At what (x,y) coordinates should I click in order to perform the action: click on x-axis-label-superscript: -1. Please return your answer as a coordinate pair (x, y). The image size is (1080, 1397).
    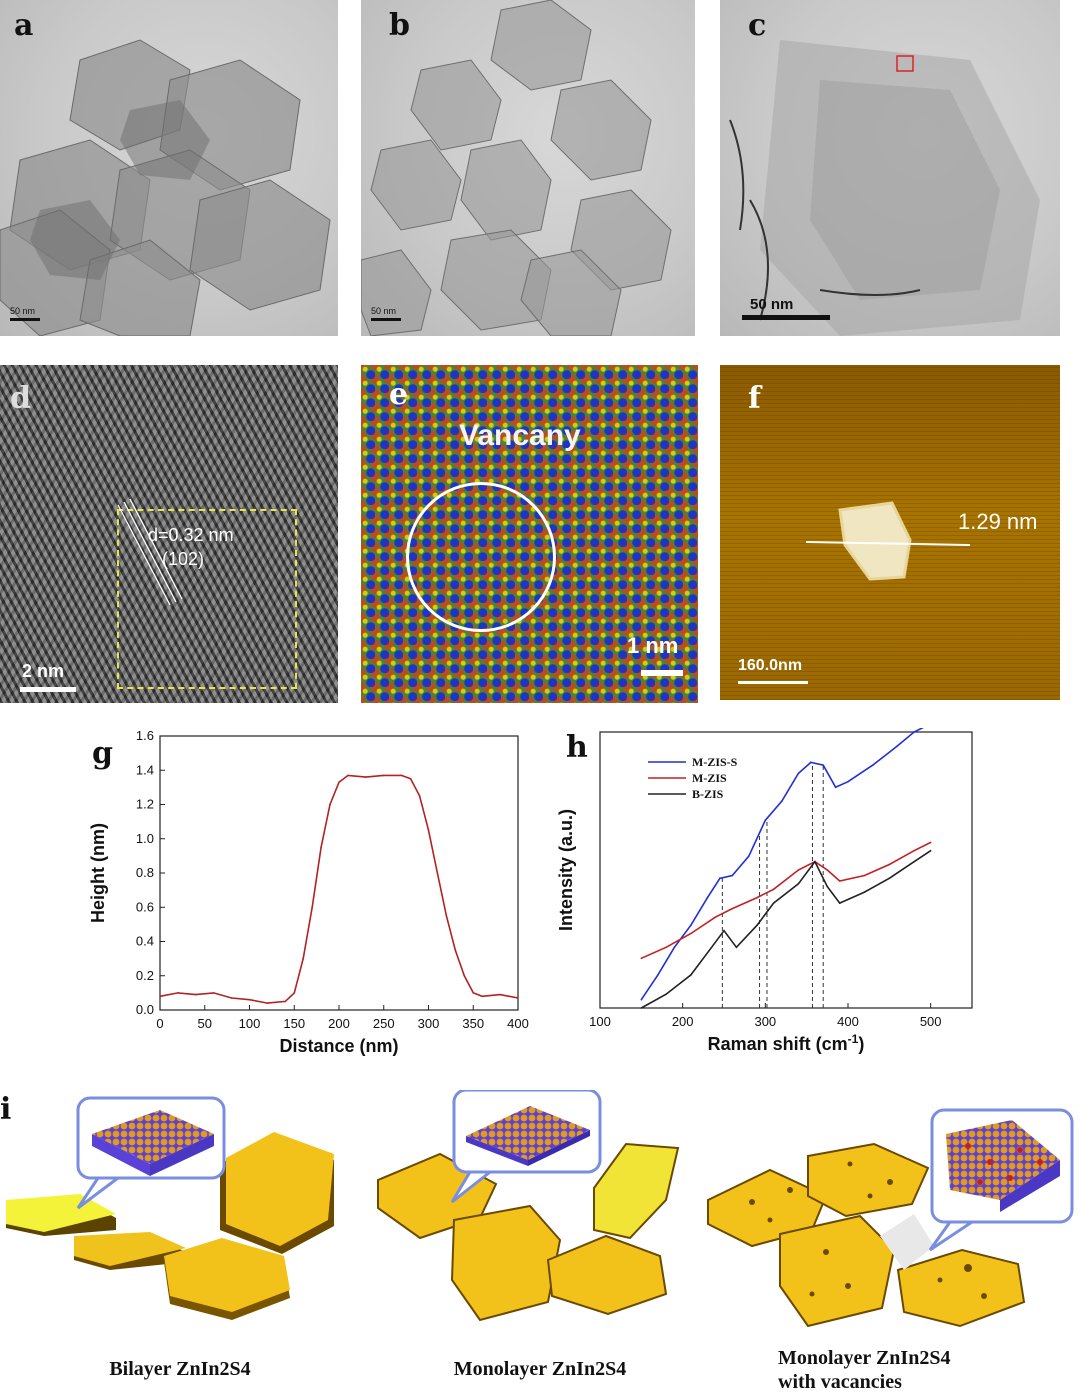
    Looking at the image, I should click on (853, 1039).